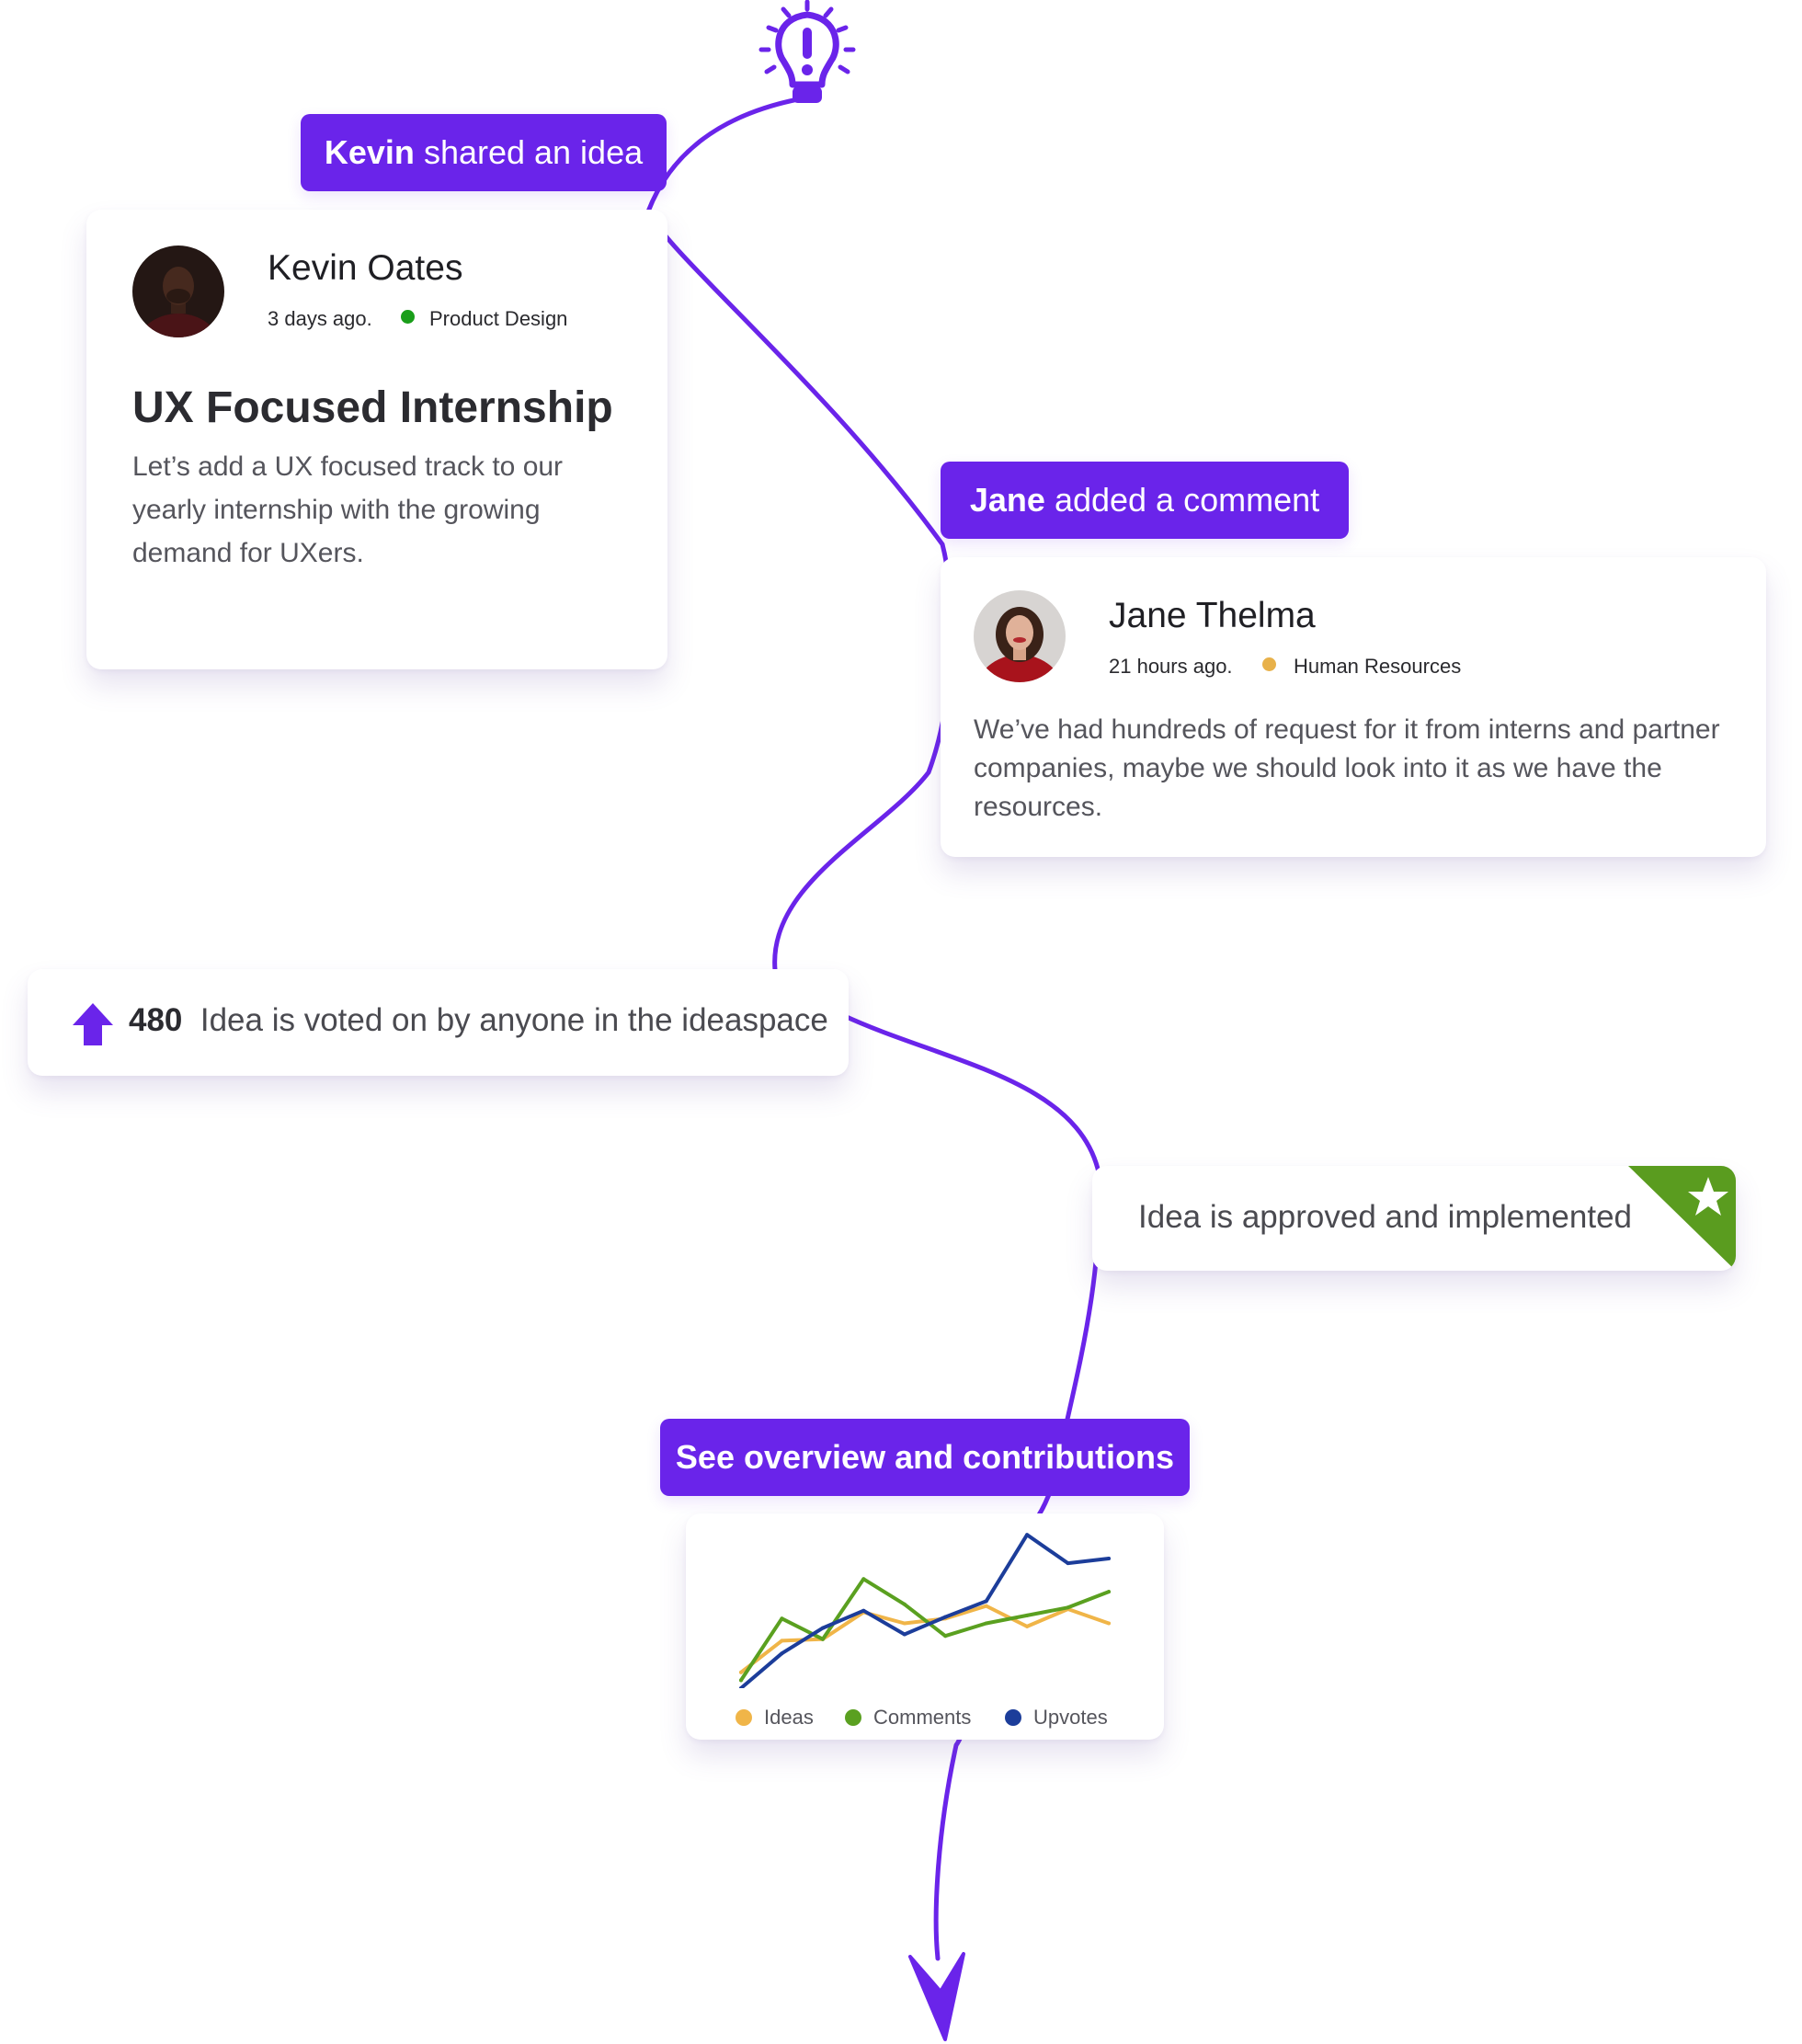 The height and width of the screenshot is (2044, 1802). What do you see at coordinates (1013, 1717) in the screenshot?
I see `legend-dot-upvotes` at bounding box center [1013, 1717].